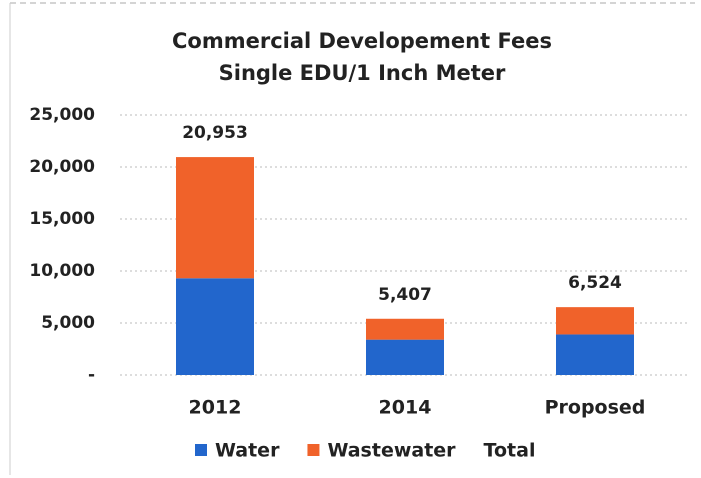 The width and height of the screenshot is (701, 478). I want to click on total-label: 5,407, so click(405, 295).